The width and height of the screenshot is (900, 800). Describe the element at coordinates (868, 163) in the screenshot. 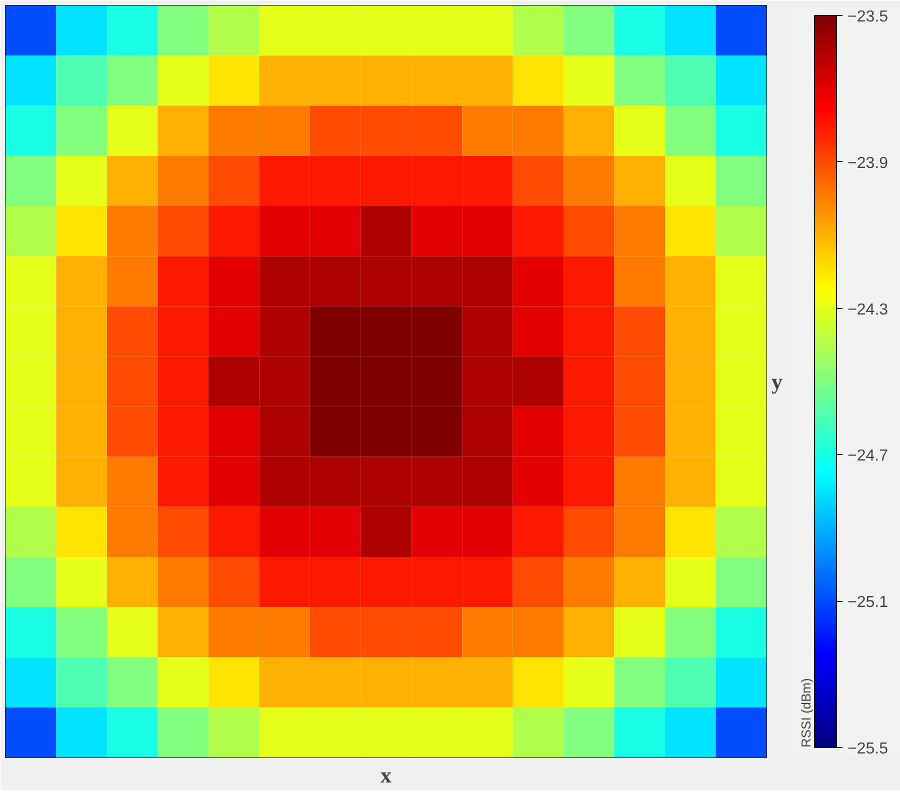

I see `color-bar-label: −23.9` at that location.